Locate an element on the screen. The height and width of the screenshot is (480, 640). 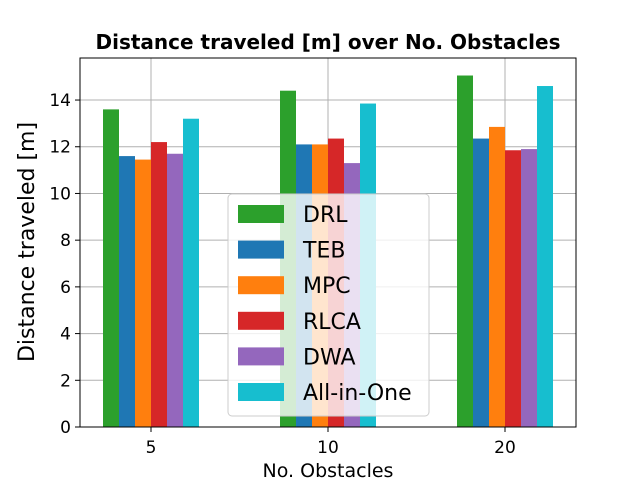
x-axis-label: No. Obstacles is located at coordinates (328, 470).